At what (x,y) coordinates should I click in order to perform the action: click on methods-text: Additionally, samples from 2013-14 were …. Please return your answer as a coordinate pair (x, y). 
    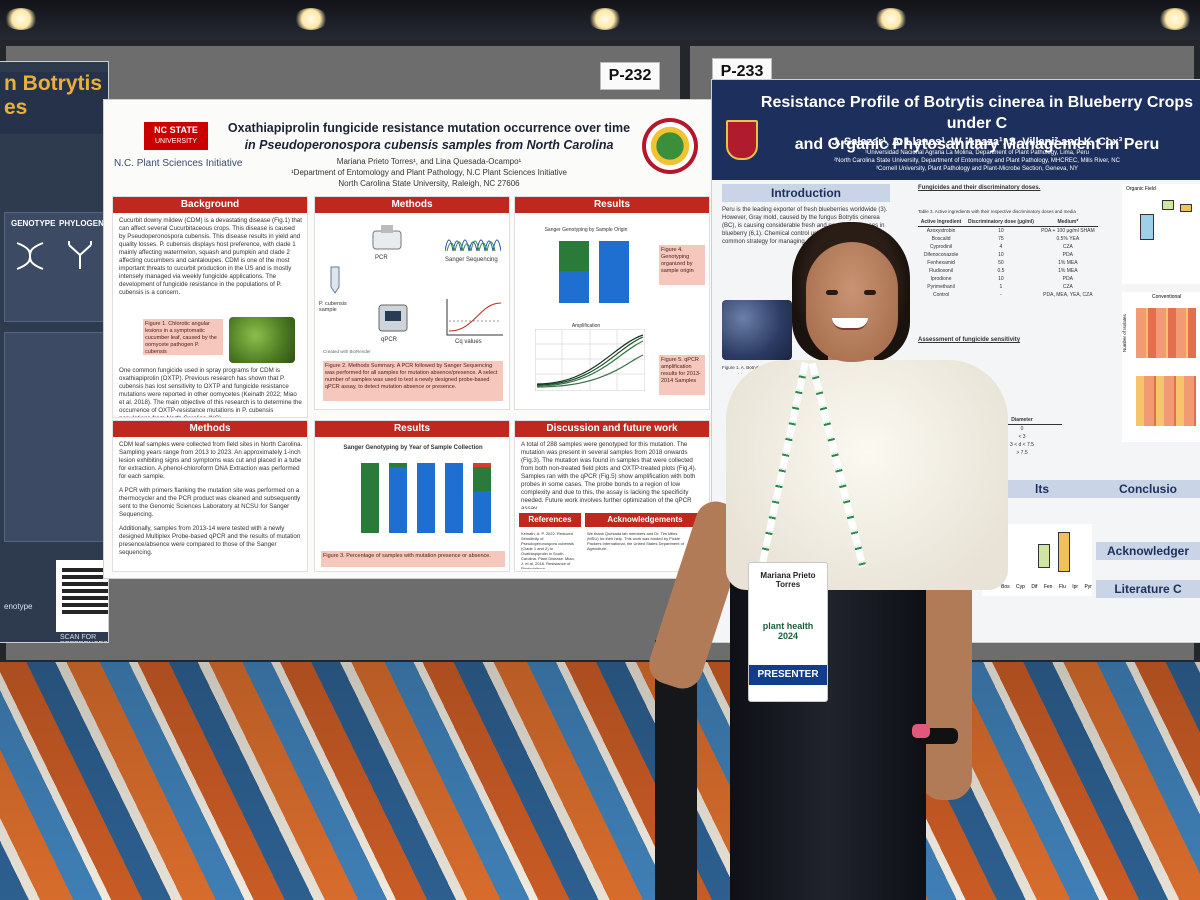
    Looking at the image, I should click on (210, 540).